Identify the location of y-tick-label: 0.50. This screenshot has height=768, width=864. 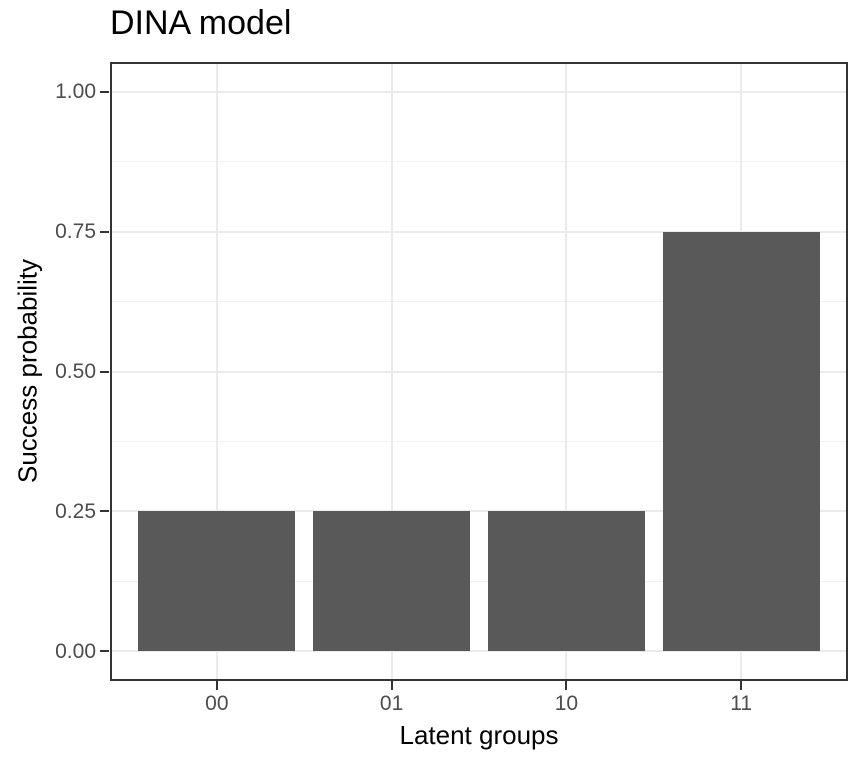
(75, 371).